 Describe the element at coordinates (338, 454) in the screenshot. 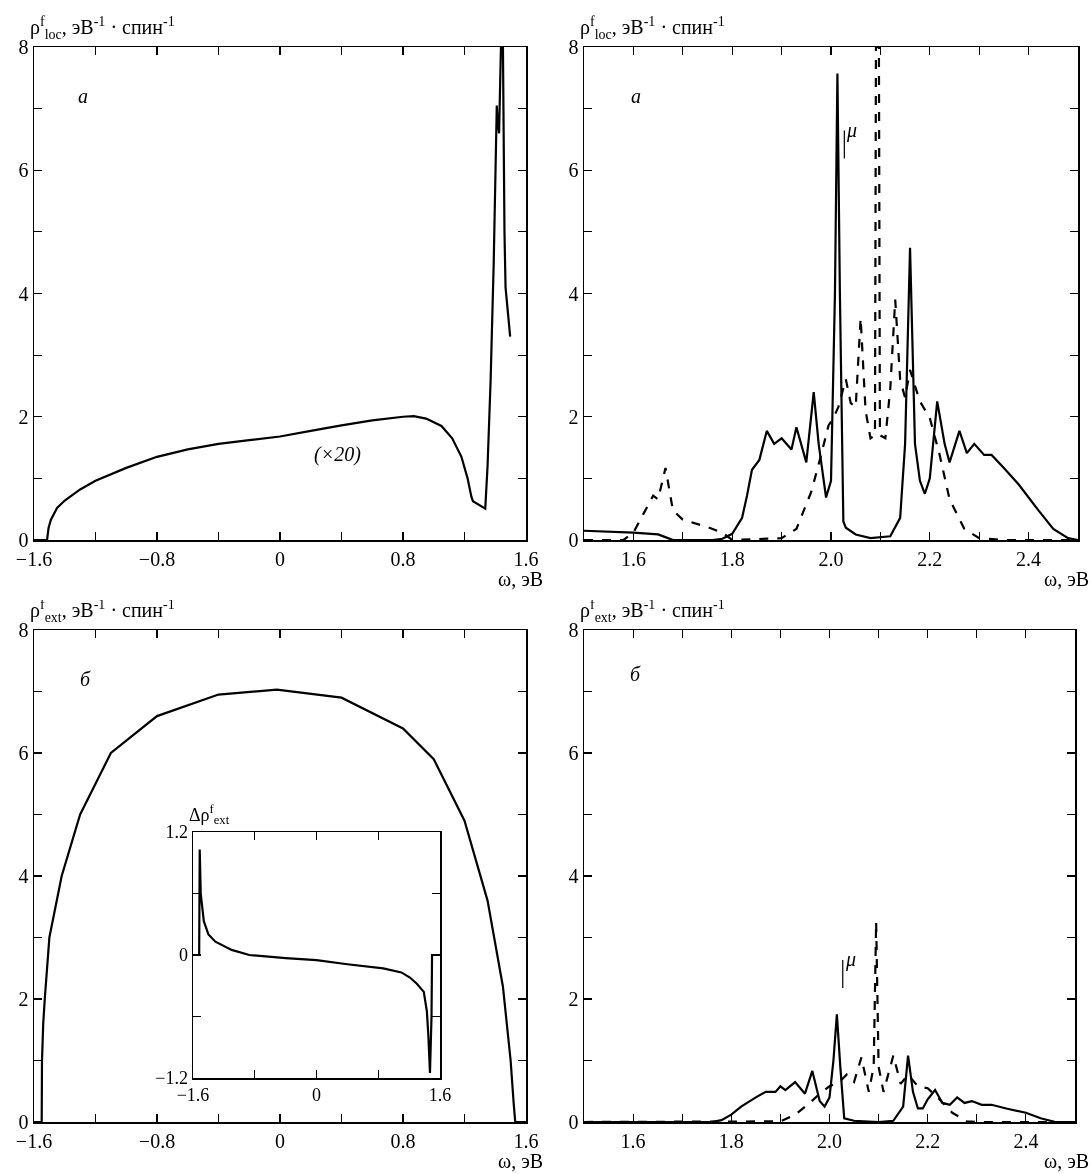

I see `annotation: (×20)` at that location.